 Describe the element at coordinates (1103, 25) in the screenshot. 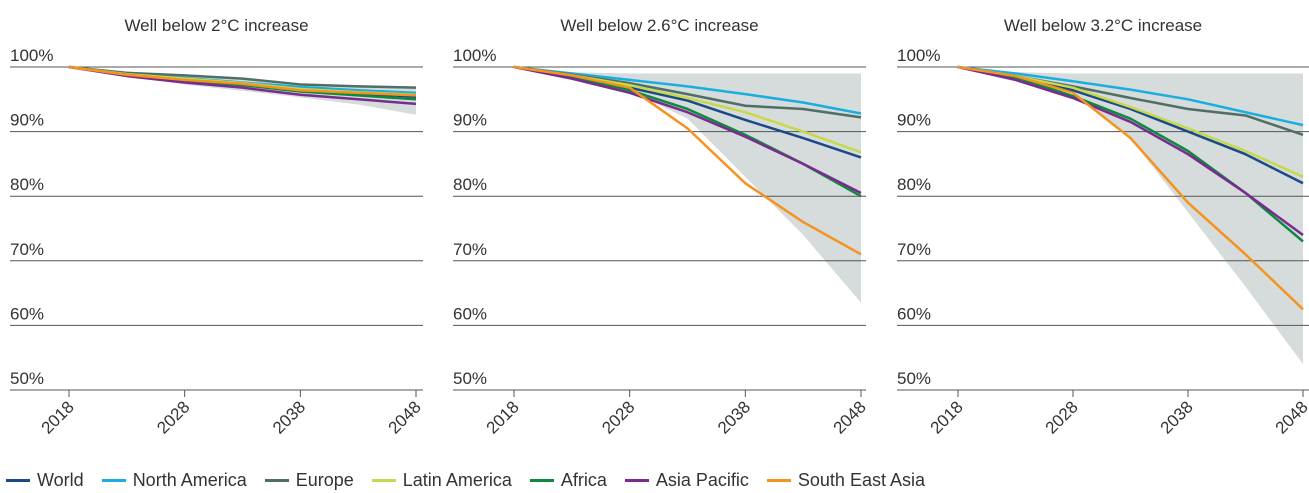

I see `chart-title: Well below 3.2°C increase` at that location.